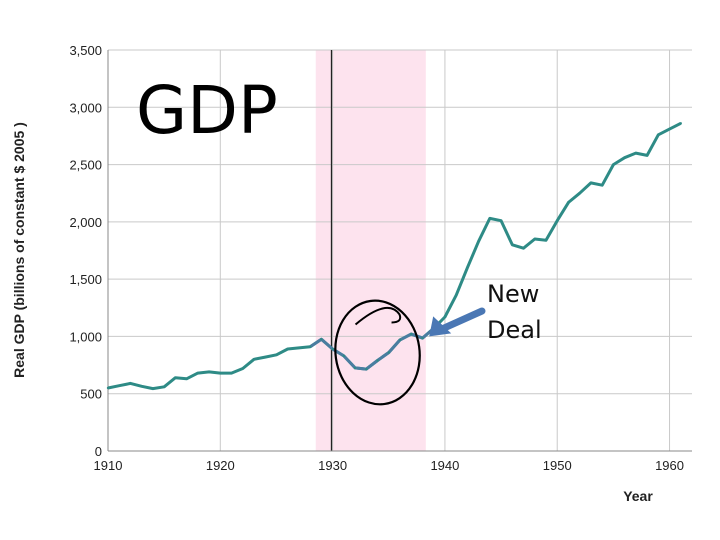 Image resolution: width=720 pixels, height=540 pixels. What do you see at coordinates (207, 110) in the screenshot?
I see `chart-title: GDP` at bounding box center [207, 110].